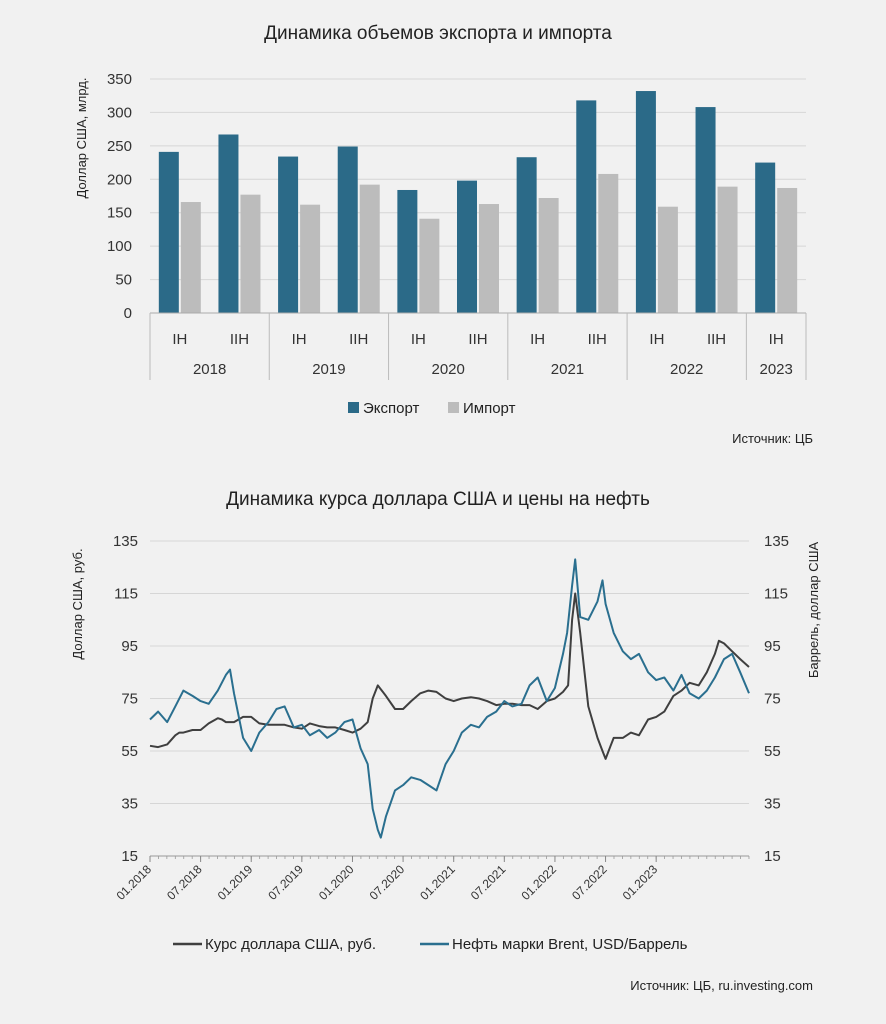  I want to click on line-y-tick-label-right: 115, so click(776, 594).